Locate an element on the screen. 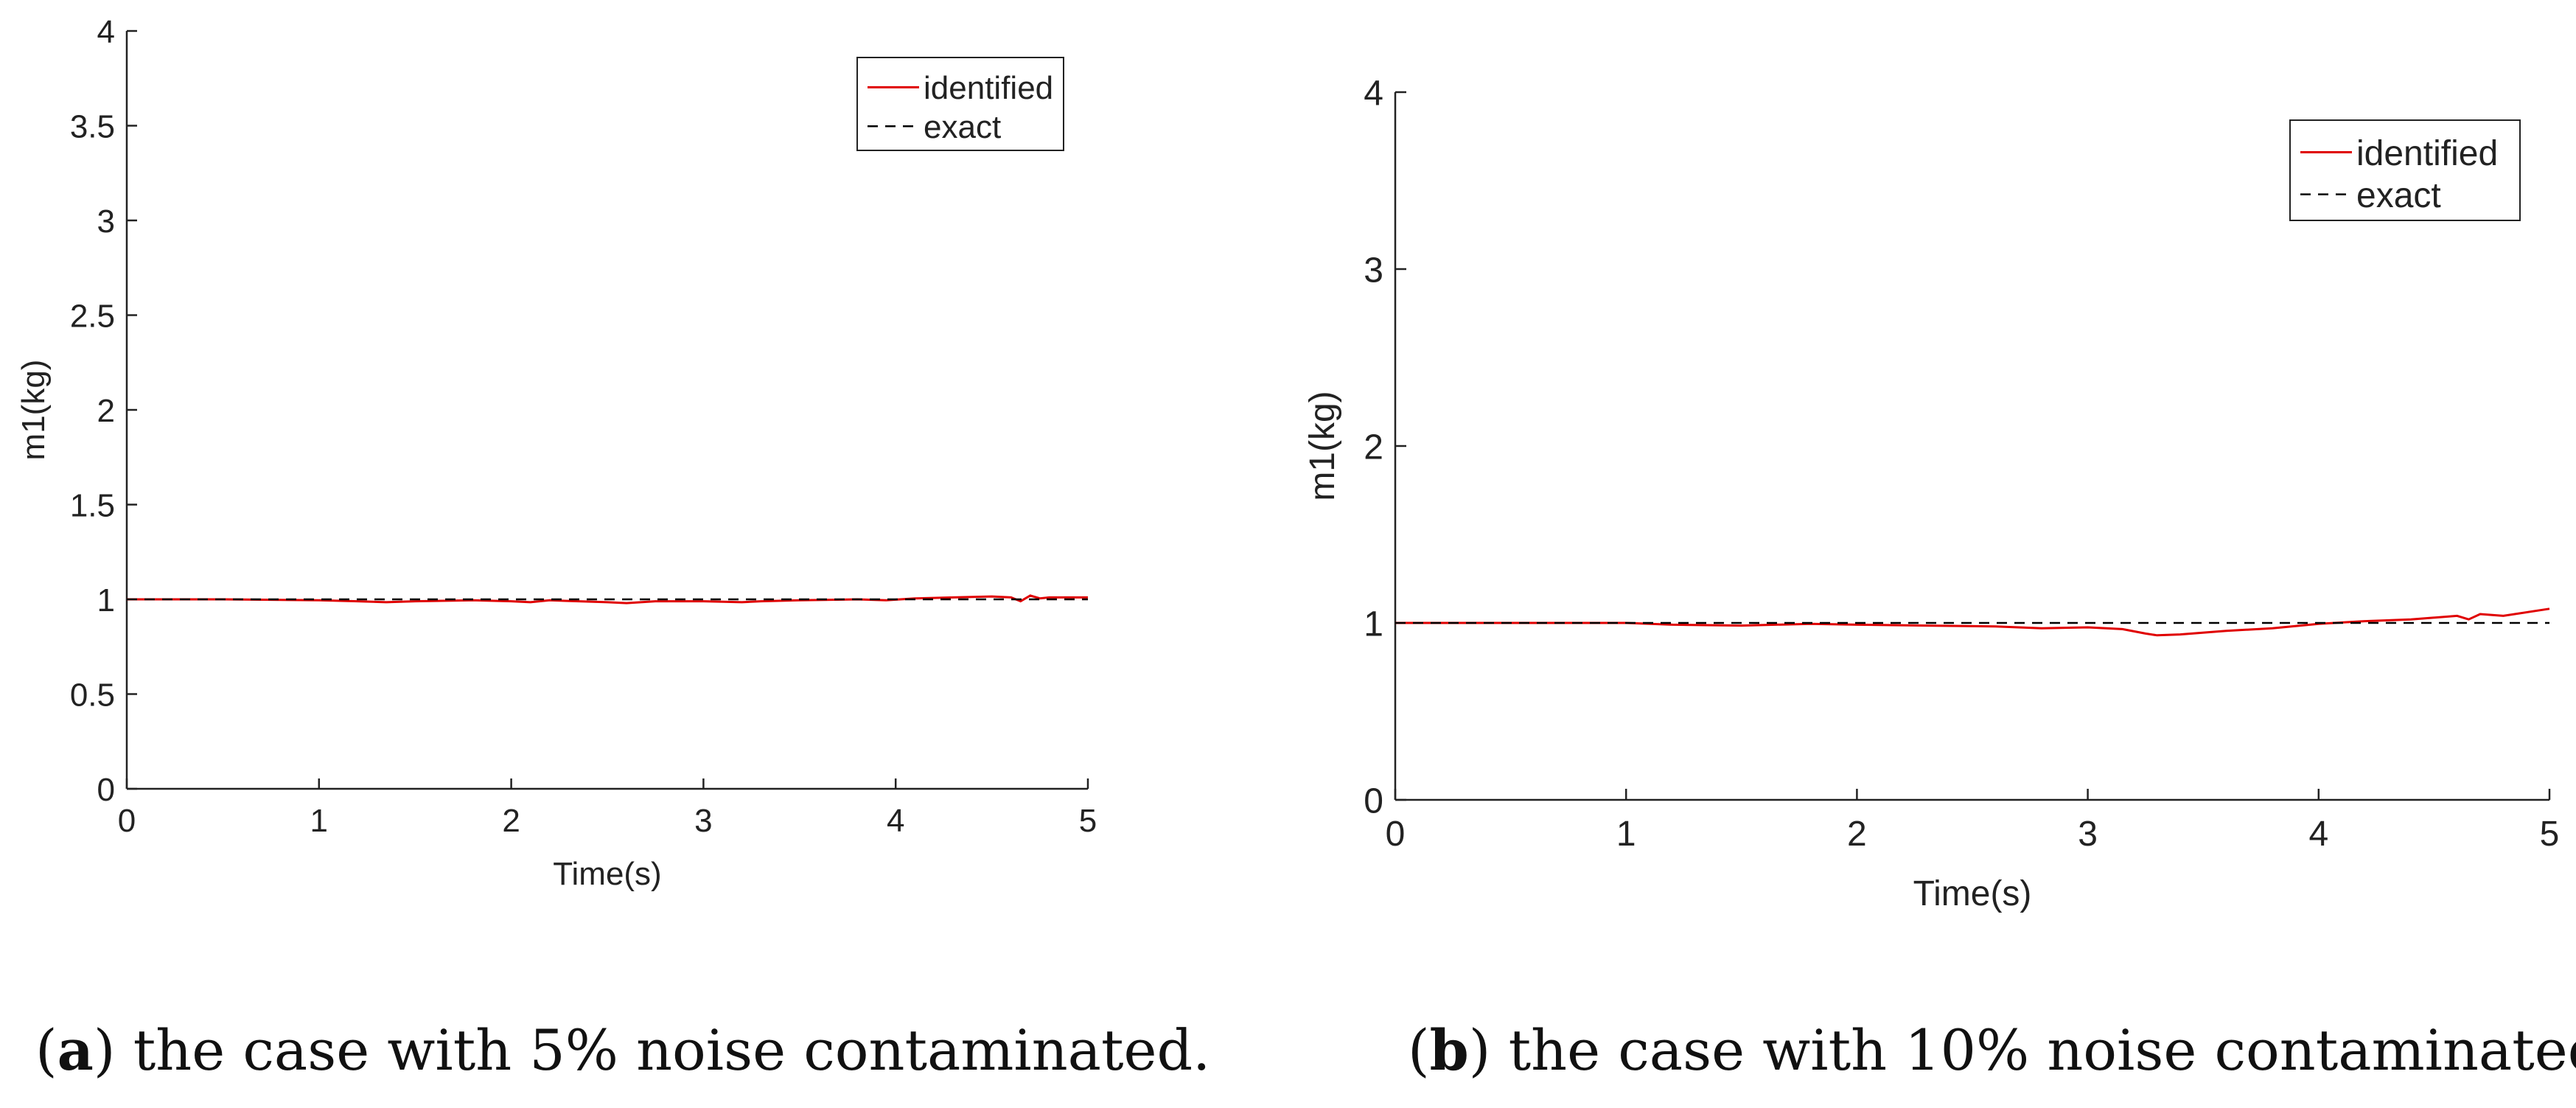 This screenshot has width=2576, height=1108. charta-legend-box is located at coordinates (960, 104).